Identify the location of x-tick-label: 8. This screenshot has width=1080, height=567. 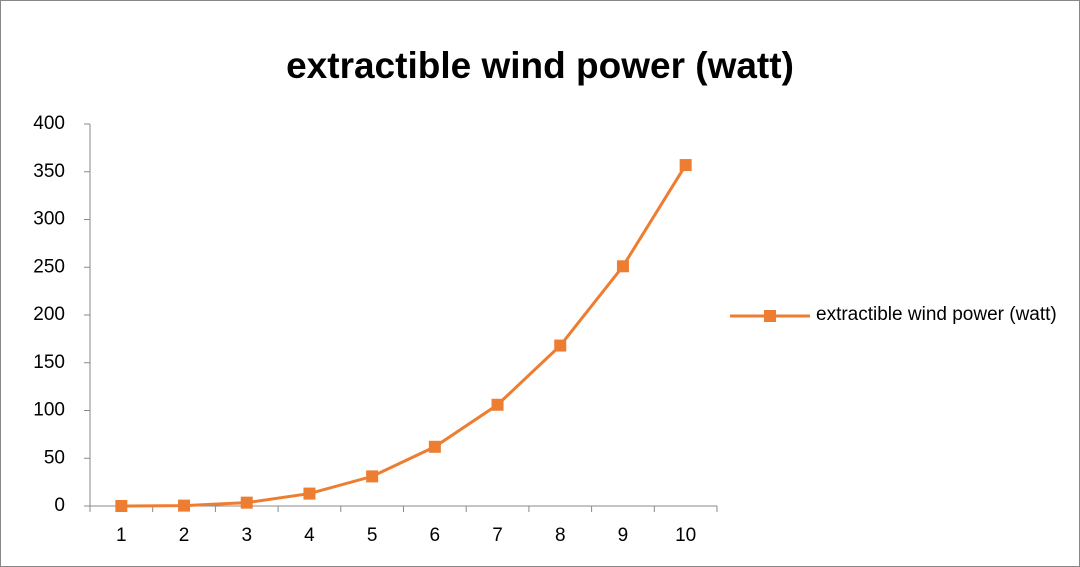
(560, 535).